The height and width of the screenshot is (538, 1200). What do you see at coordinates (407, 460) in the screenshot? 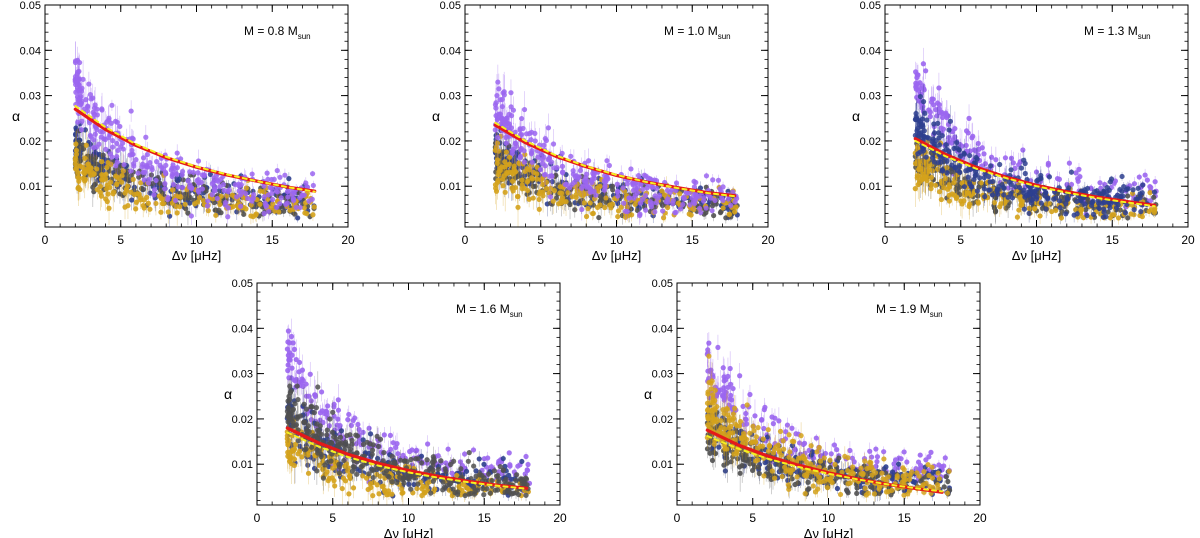
I see `fit-line-yellow` at bounding box center [407, 460].